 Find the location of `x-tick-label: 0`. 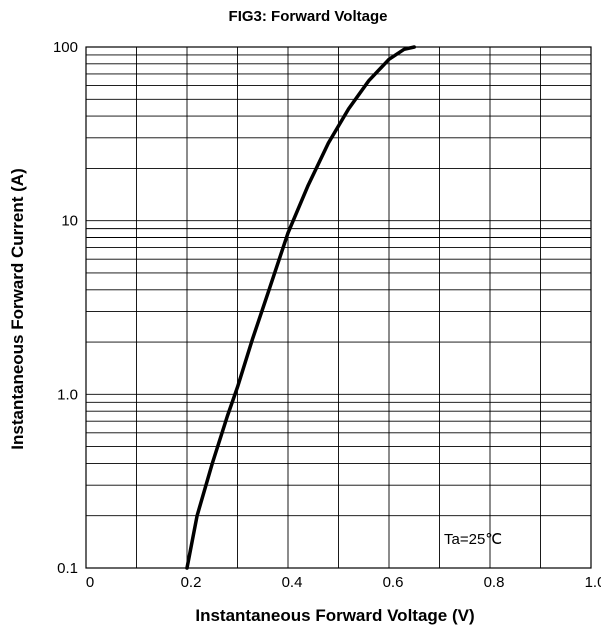

x-tick-label: 0 is located at coordinates (90, 582).